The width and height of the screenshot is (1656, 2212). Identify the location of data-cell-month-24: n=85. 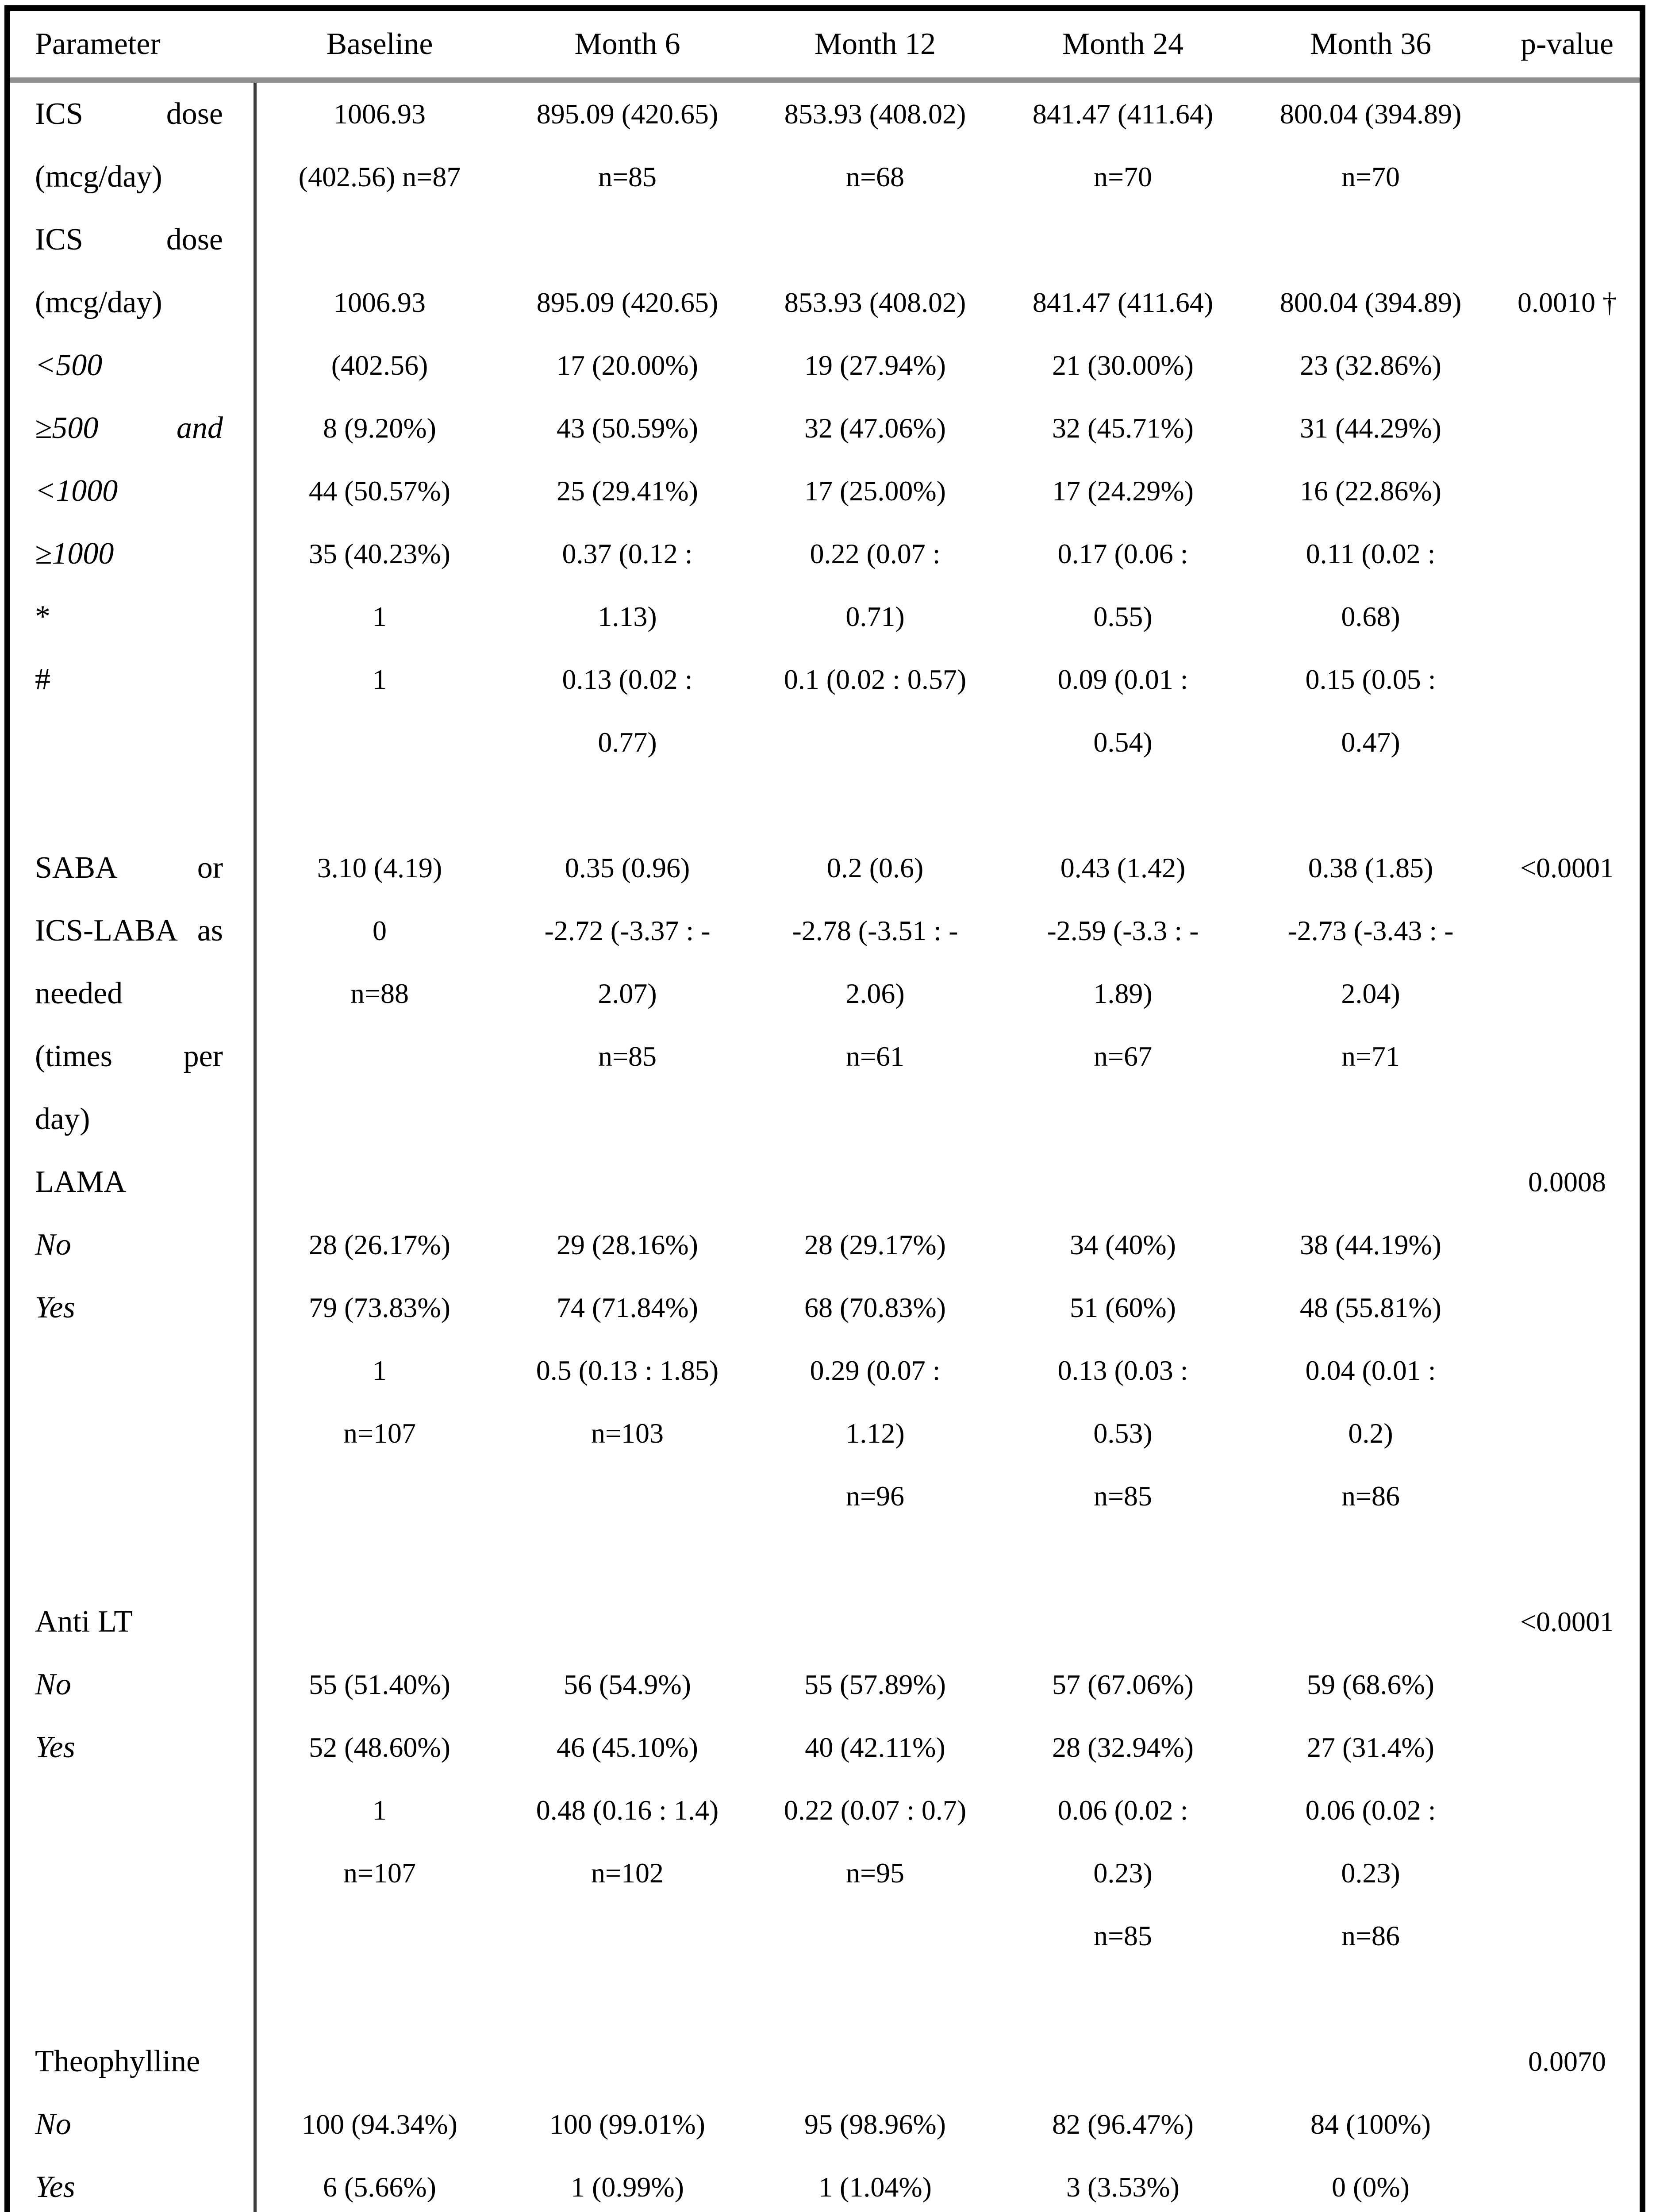
(1123, 1496).